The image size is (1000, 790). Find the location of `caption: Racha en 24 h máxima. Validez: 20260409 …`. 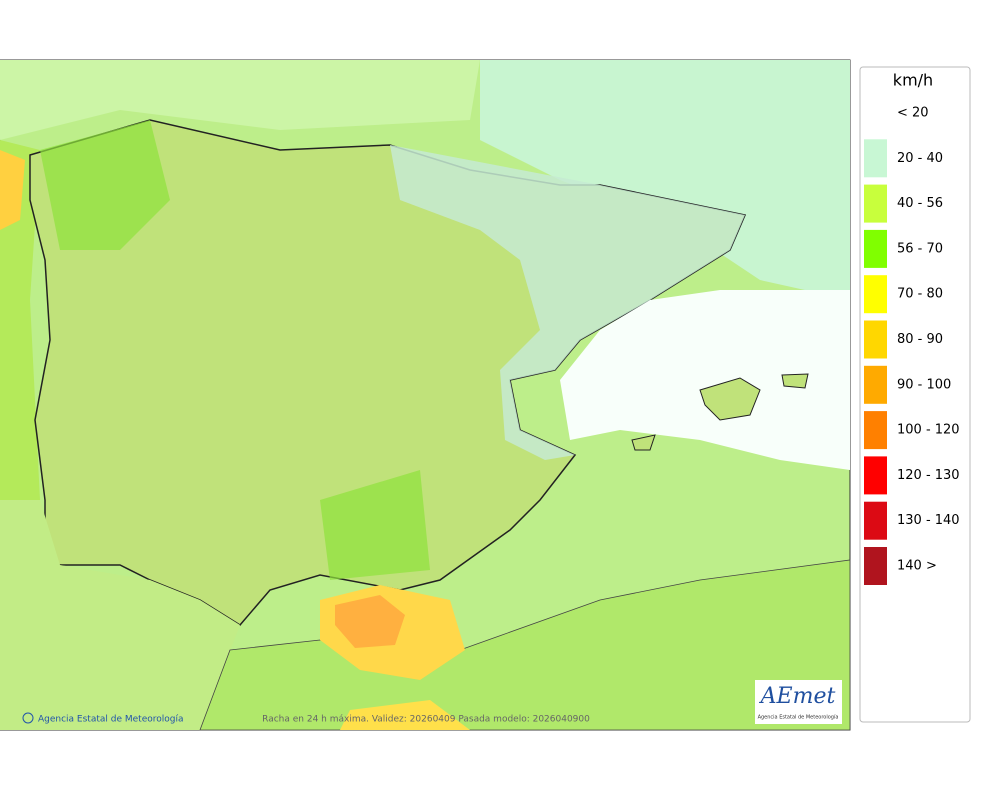

caption: Racha en 24 h máxima. Validez: 20260409 … is located at coordinates (426, 720).